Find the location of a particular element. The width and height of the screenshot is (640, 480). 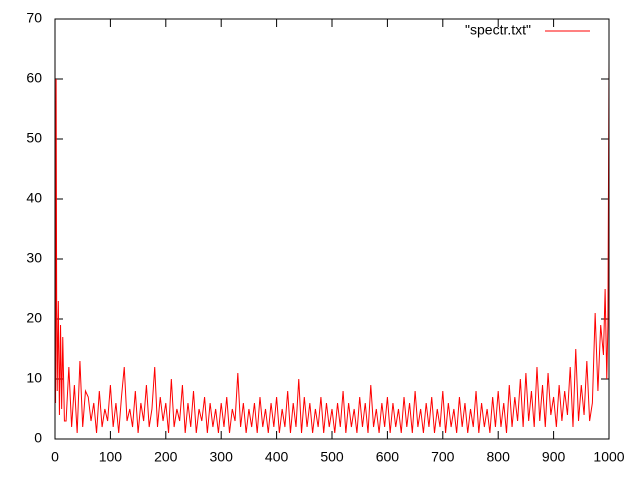

x-tick-label: 100 is located at coordinates (111, 457).